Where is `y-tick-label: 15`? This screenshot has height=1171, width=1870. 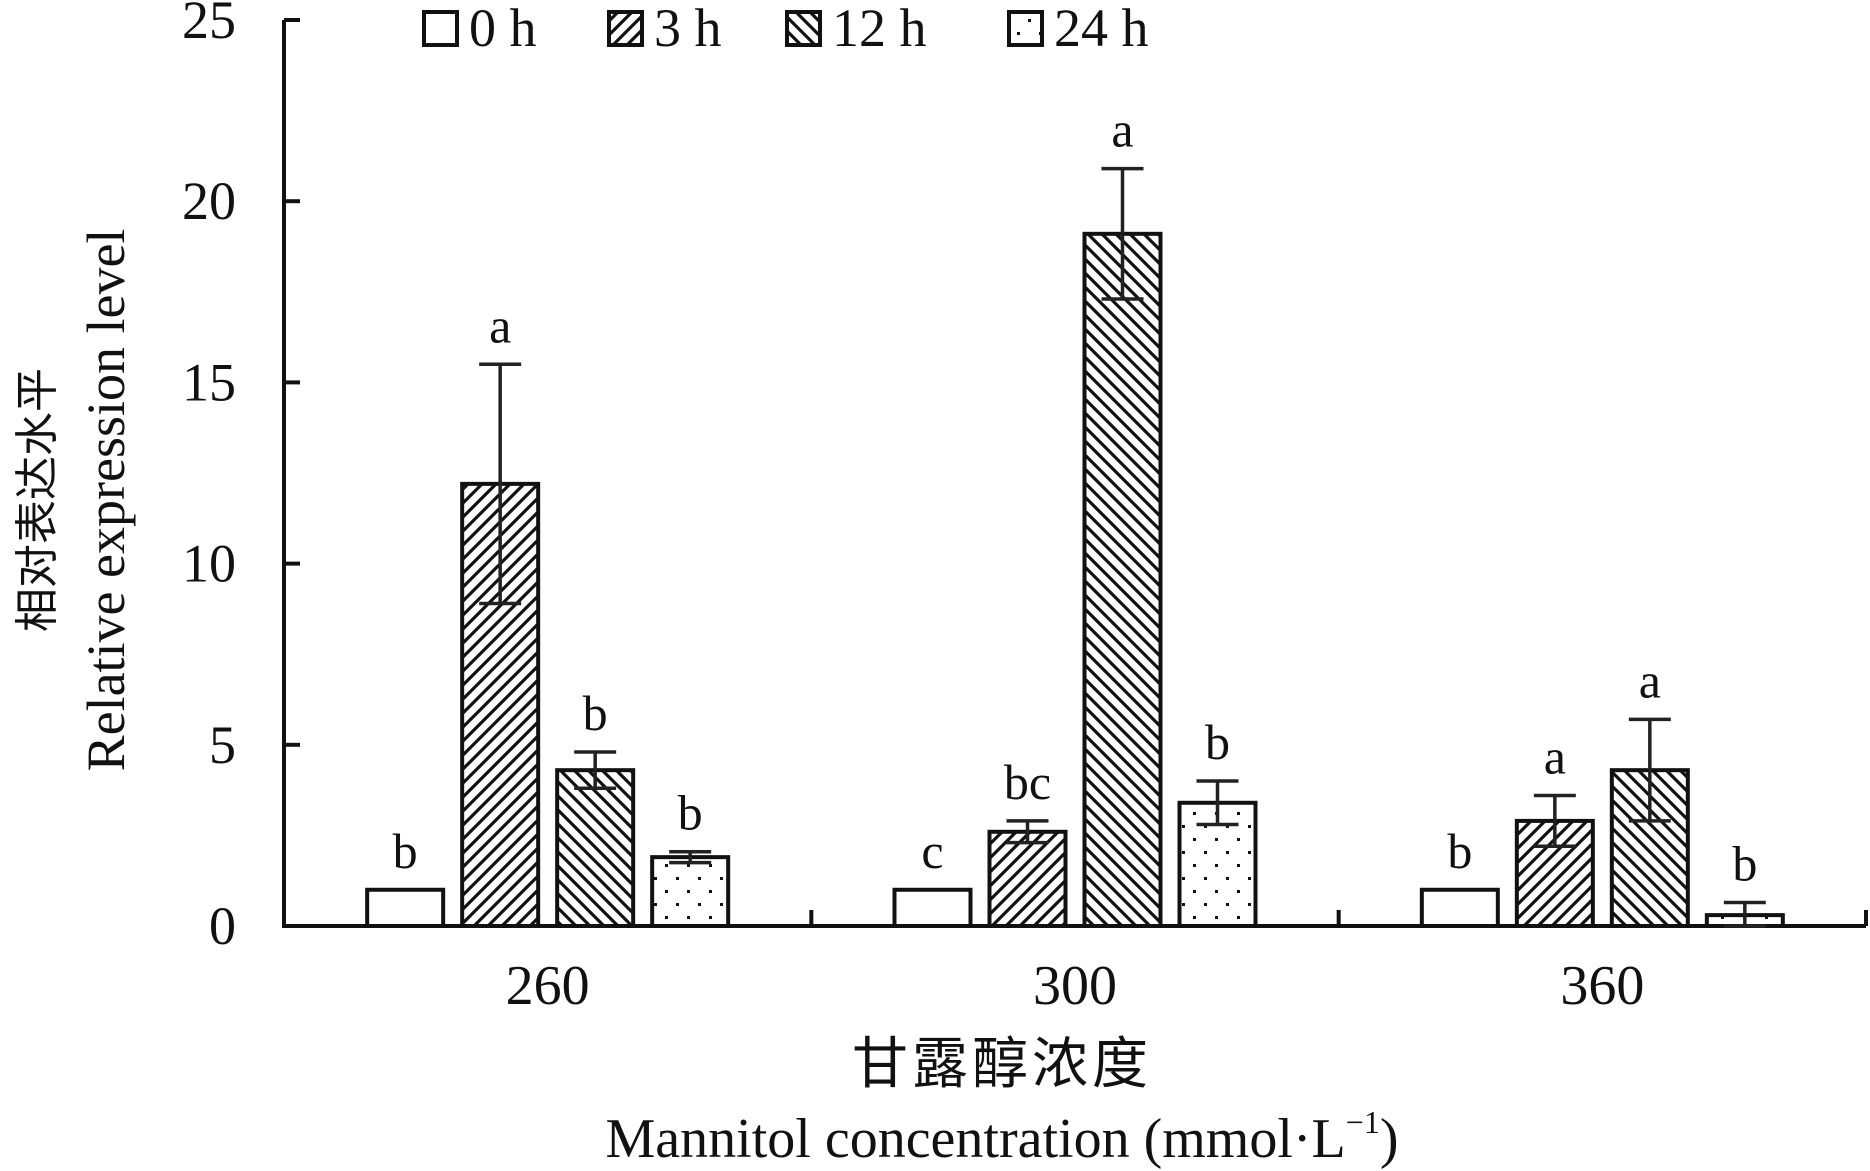 y-tick-label: 15 is located at coordinates (209, 382).